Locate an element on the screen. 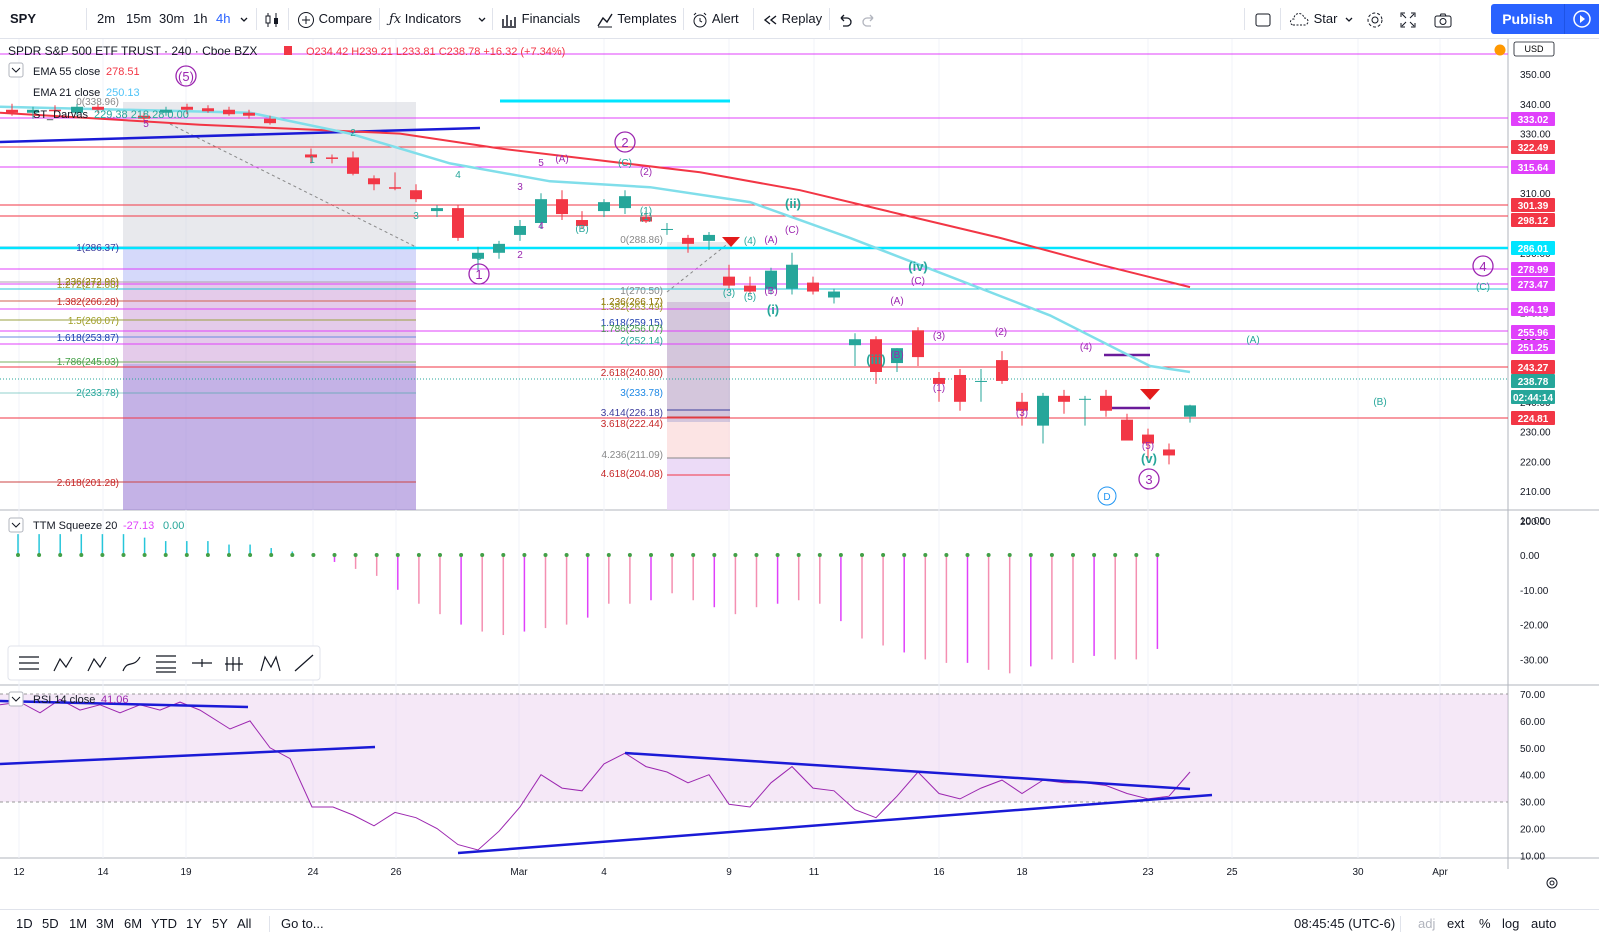 The height and width of the screenshot is (936, 1599). rsi-tick: 40.00 is located at coordinates (1532, 776).